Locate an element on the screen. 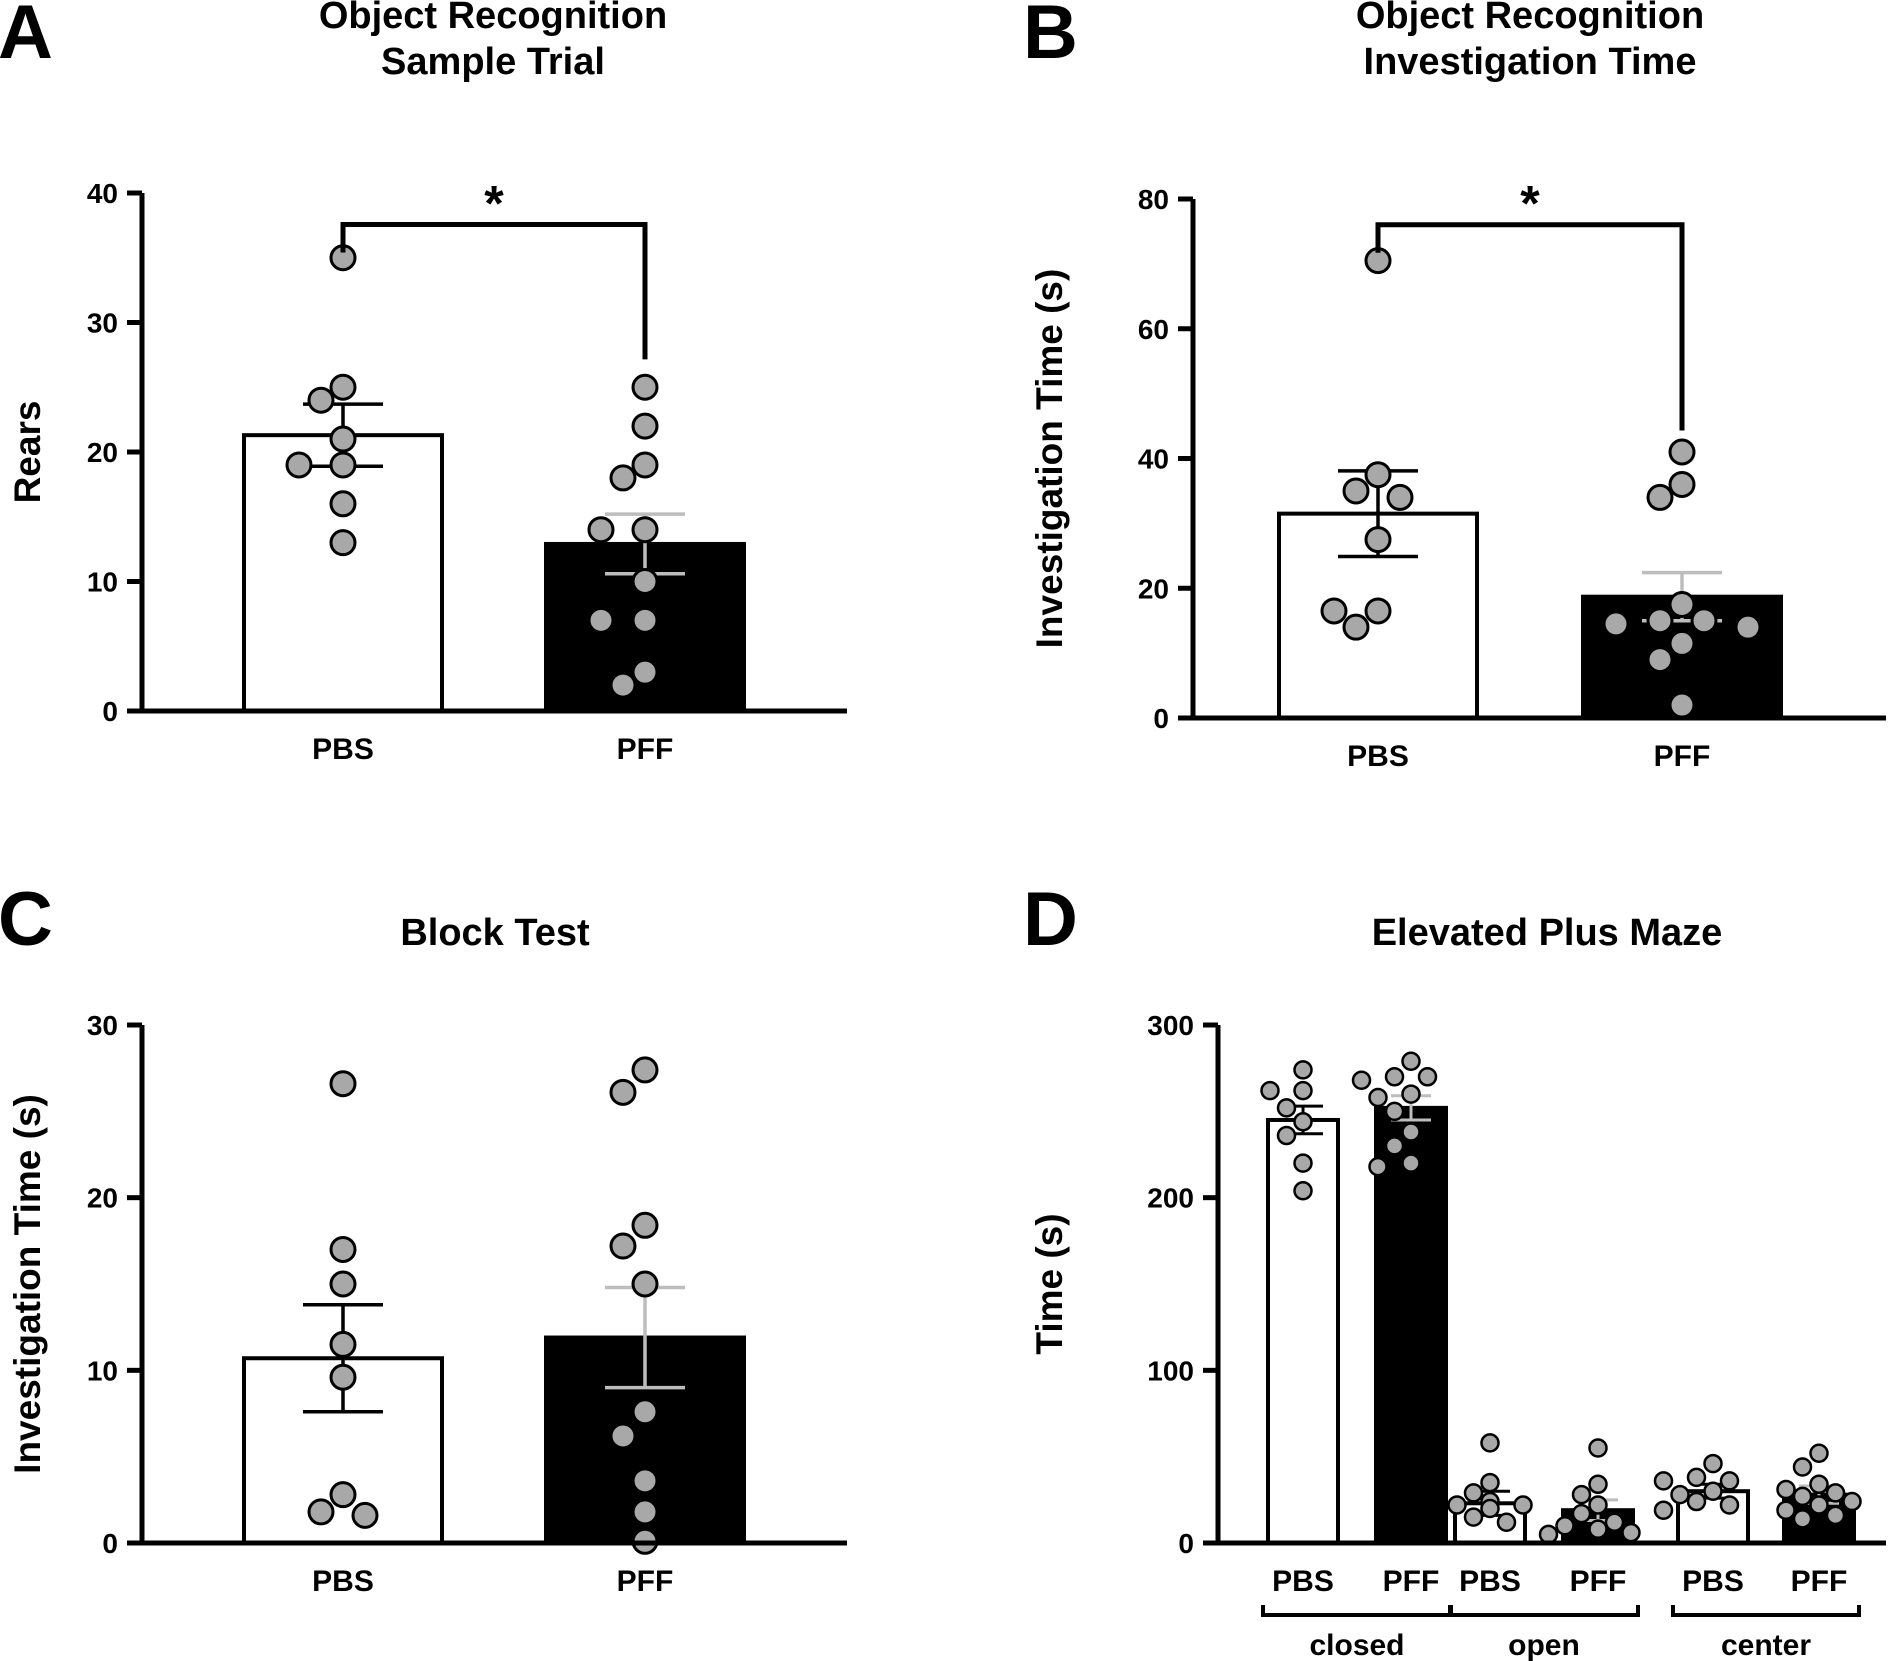  y-tick-label: 30 is located at coordinates (102, 323).